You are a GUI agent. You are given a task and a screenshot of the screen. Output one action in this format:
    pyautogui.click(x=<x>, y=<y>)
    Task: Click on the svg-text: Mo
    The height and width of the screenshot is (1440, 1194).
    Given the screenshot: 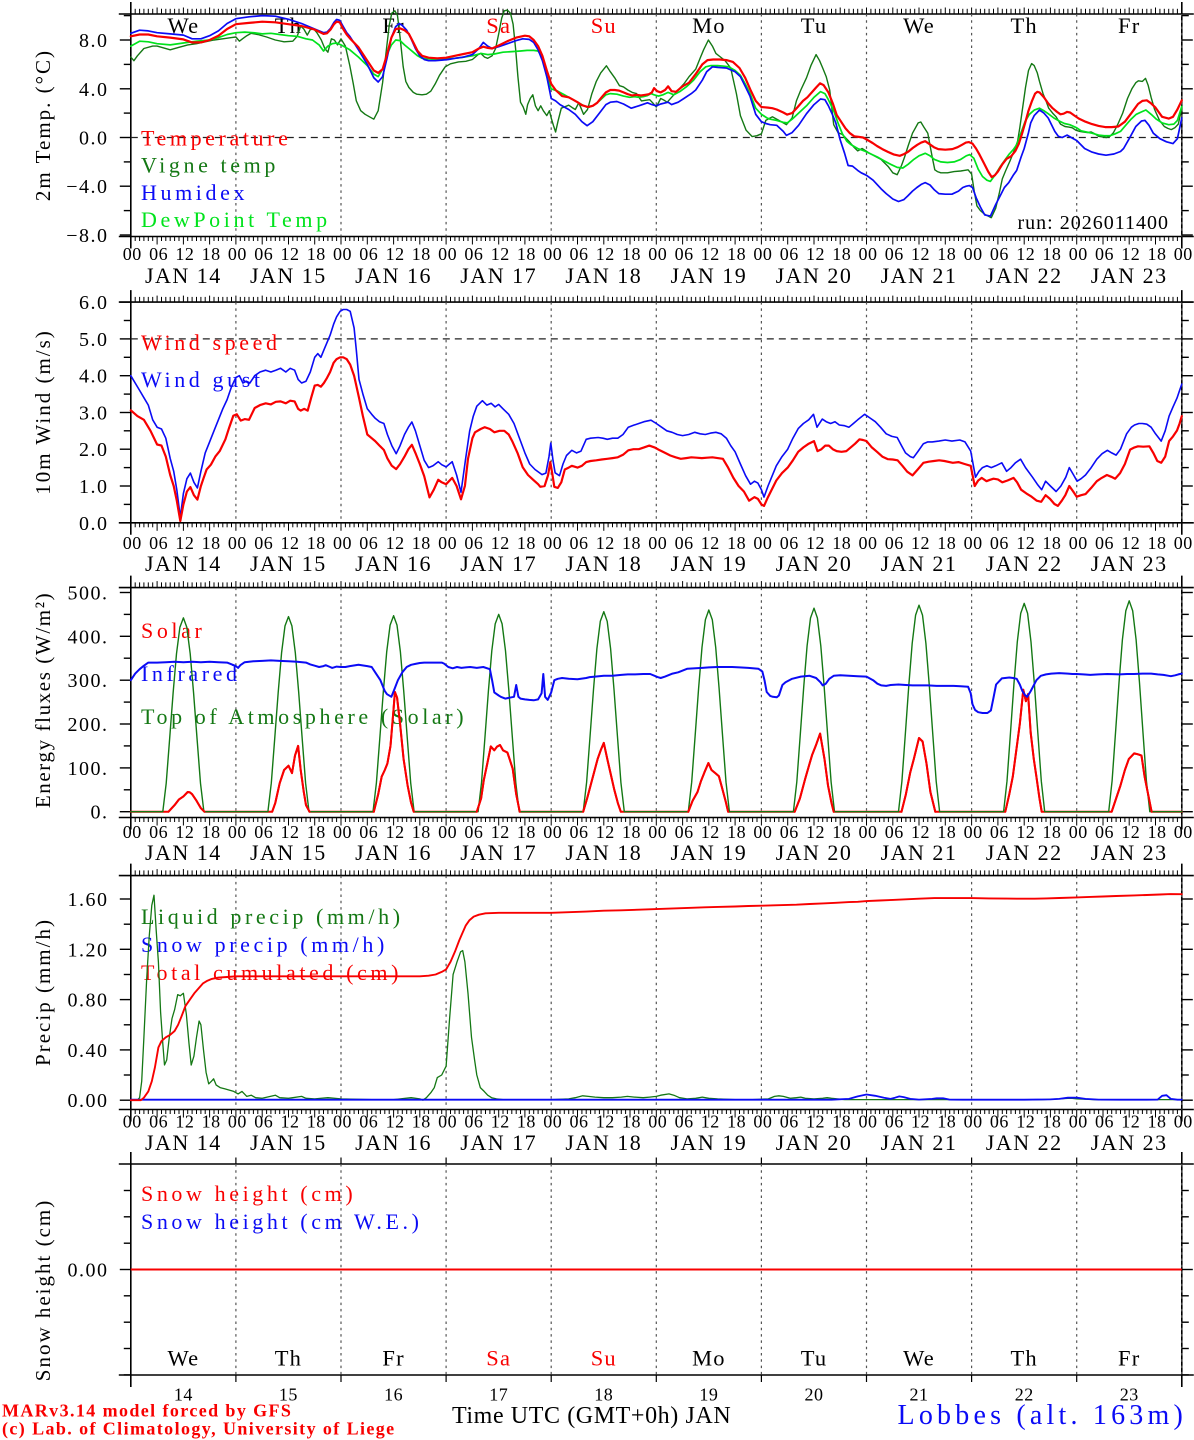 What is the action you would take?
    pyautogui.click(x=709, y=1358)
    